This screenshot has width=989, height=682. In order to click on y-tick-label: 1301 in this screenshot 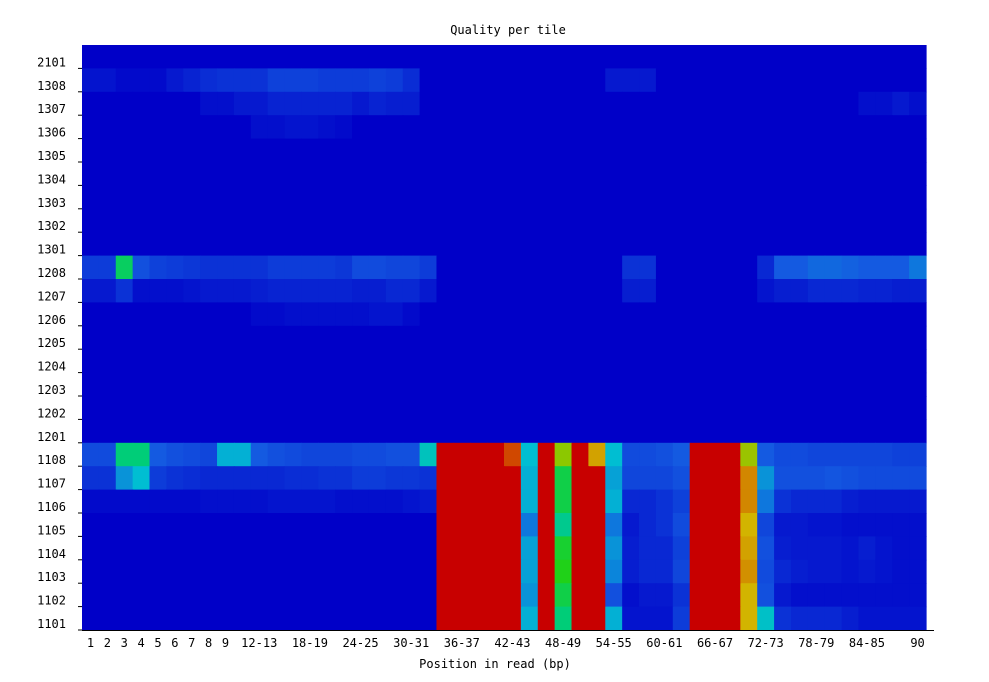, I will do `click(51, 250)`.